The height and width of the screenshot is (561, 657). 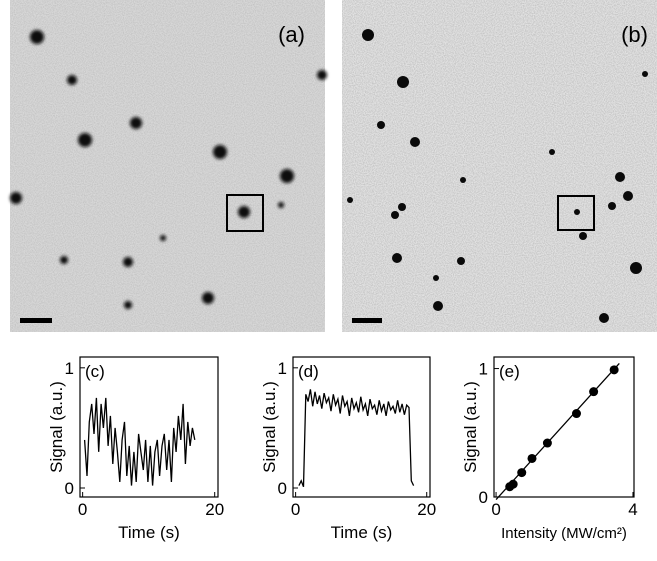 I want to click on panel-label: (c), so click(x=95, y=371).